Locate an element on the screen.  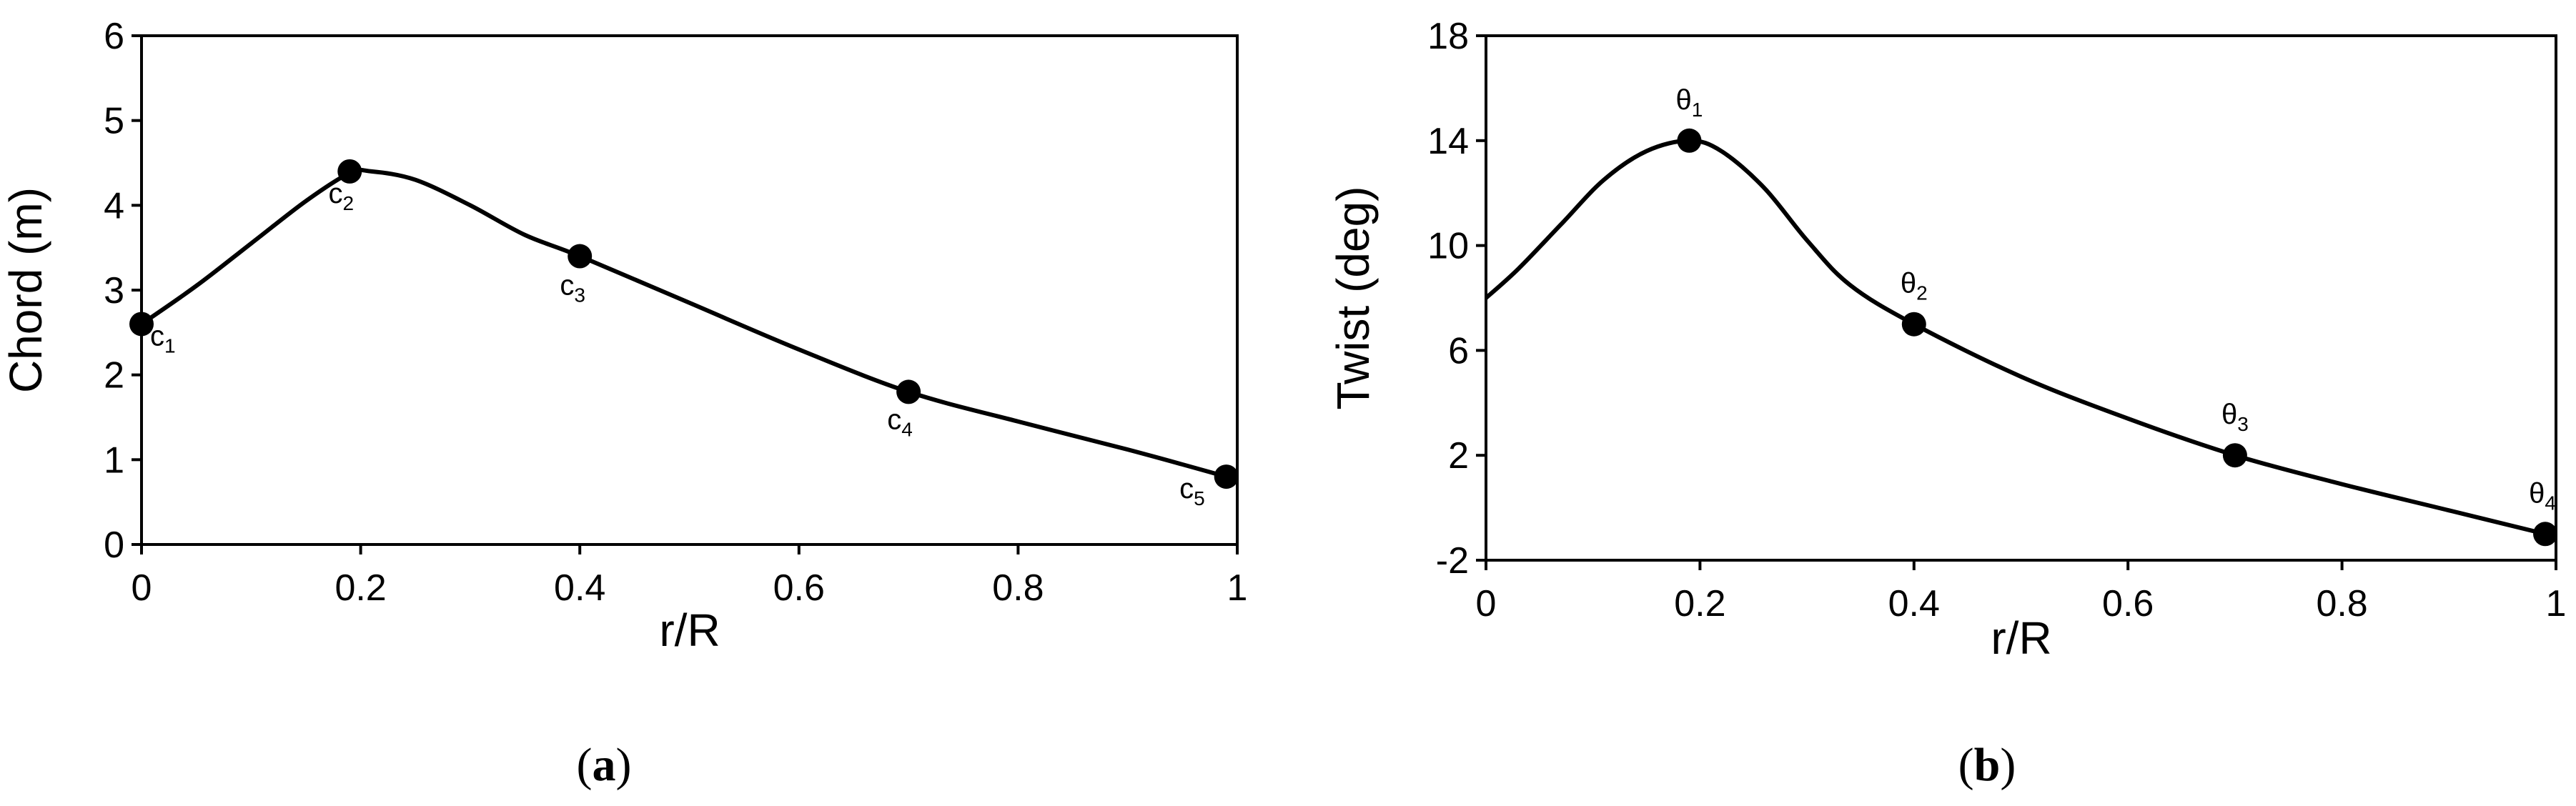
y-tick-label: 4 is located at coordinates (114, 206).